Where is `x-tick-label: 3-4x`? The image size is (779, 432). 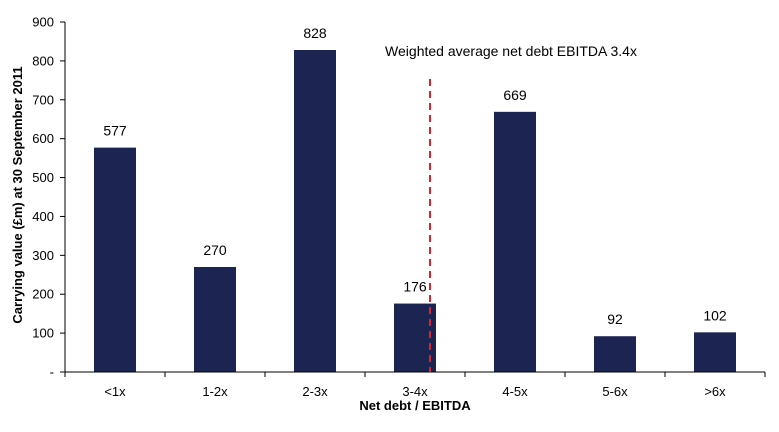 x-tick-label: 3-4x is located at coordinates (415, 391).